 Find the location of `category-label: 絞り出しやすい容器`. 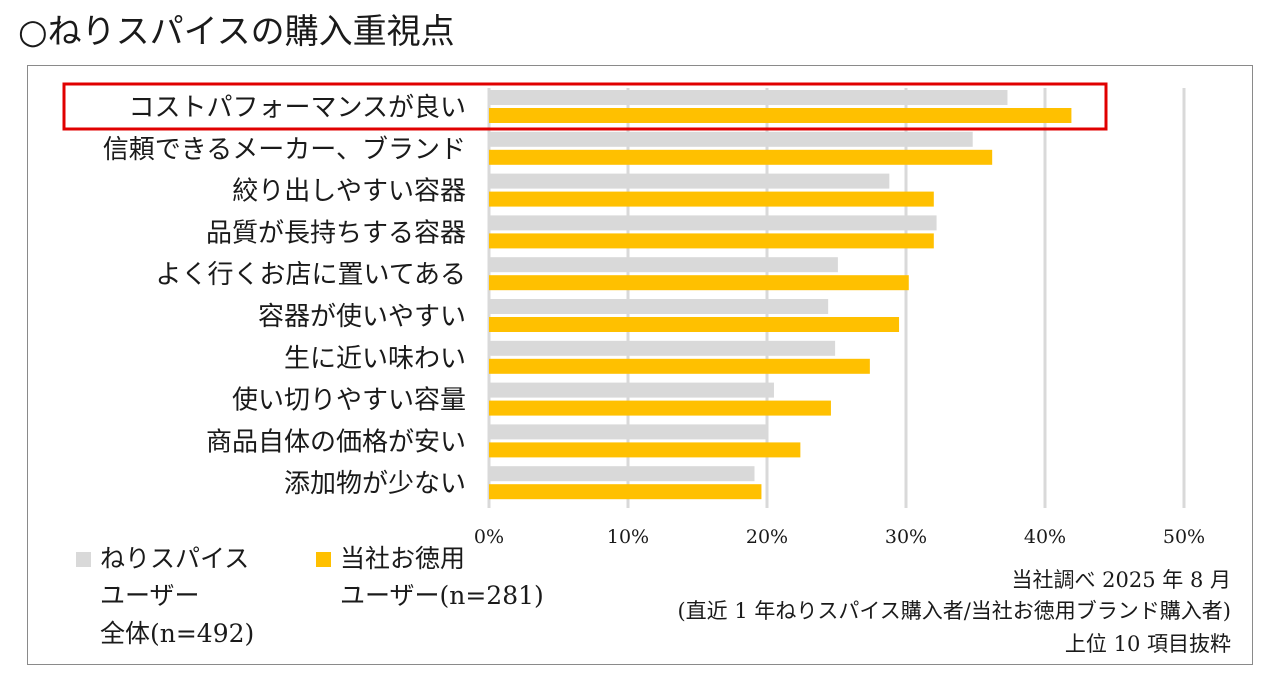

category-label: 絞り出しやすい容器 is located at coordinates (349, 192).